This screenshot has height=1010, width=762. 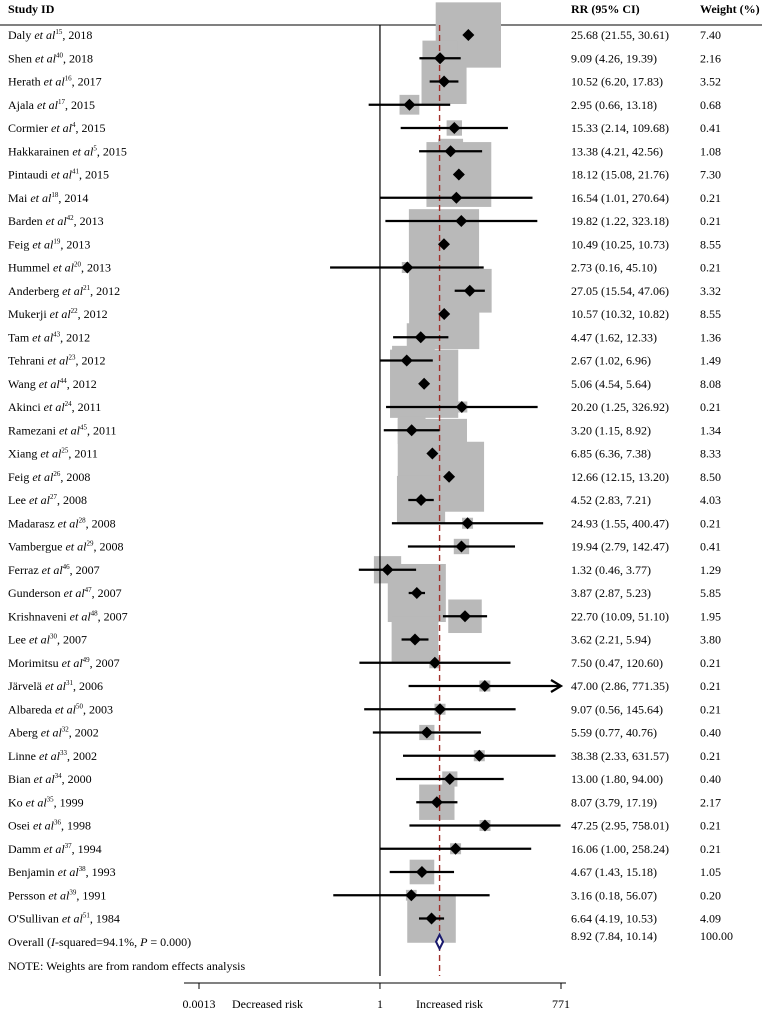 What do you see at coordinates (710, 919) in the screenshot?
I see `weight-text: 4.09` at bounding box center [710, 919].